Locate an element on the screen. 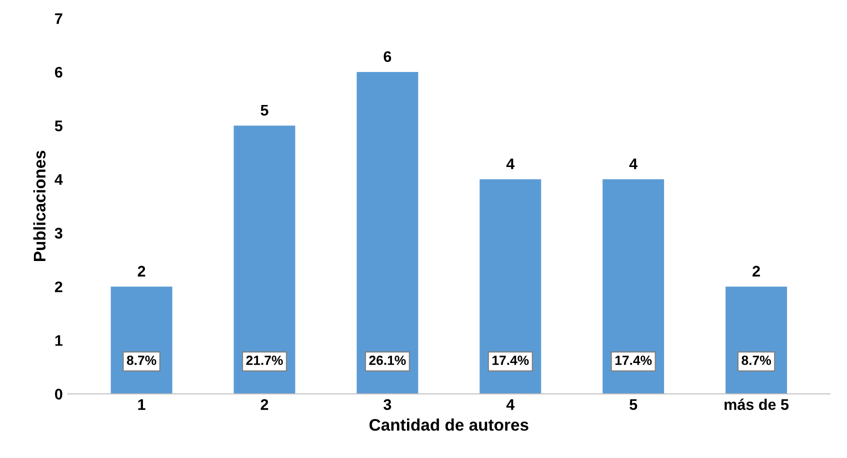 This screenshot has width=847, height=458. data-label: 5 is located at coordinates (264, 110).